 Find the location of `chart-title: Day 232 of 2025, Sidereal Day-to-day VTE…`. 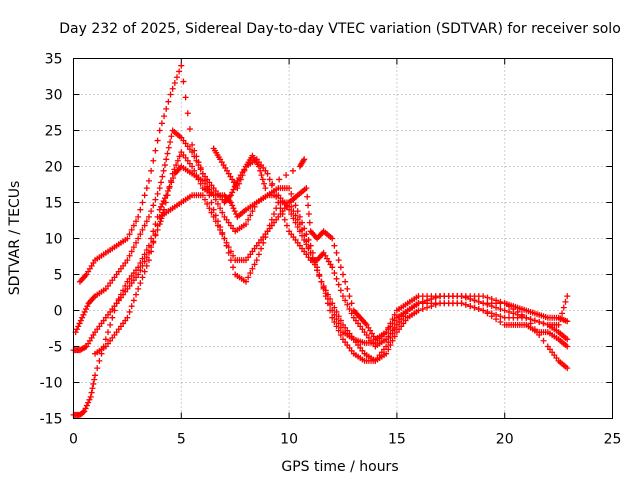

chart-title: Day 232 of 2025, Sidereal Day-to-day VTE… is located at coordinates (340, 29).